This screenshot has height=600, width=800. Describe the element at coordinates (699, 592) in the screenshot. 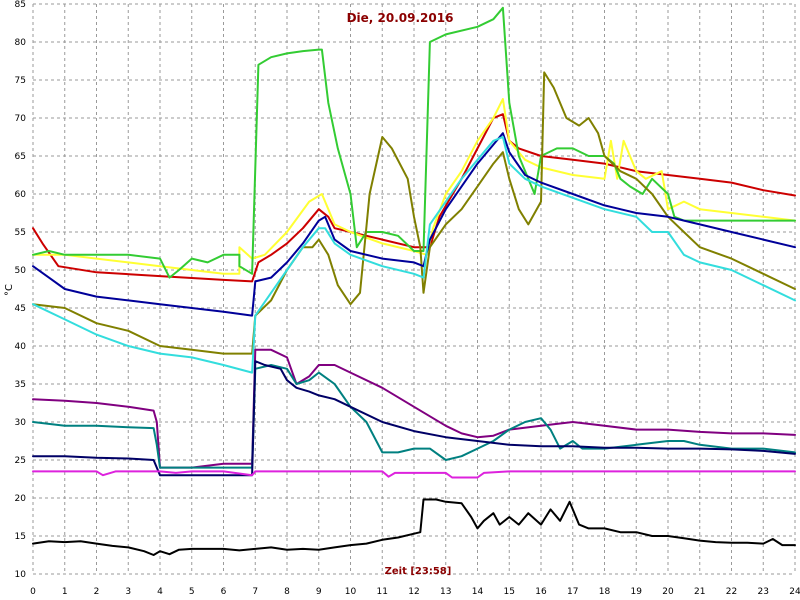

I see `x-tick-label: 21` at that location.